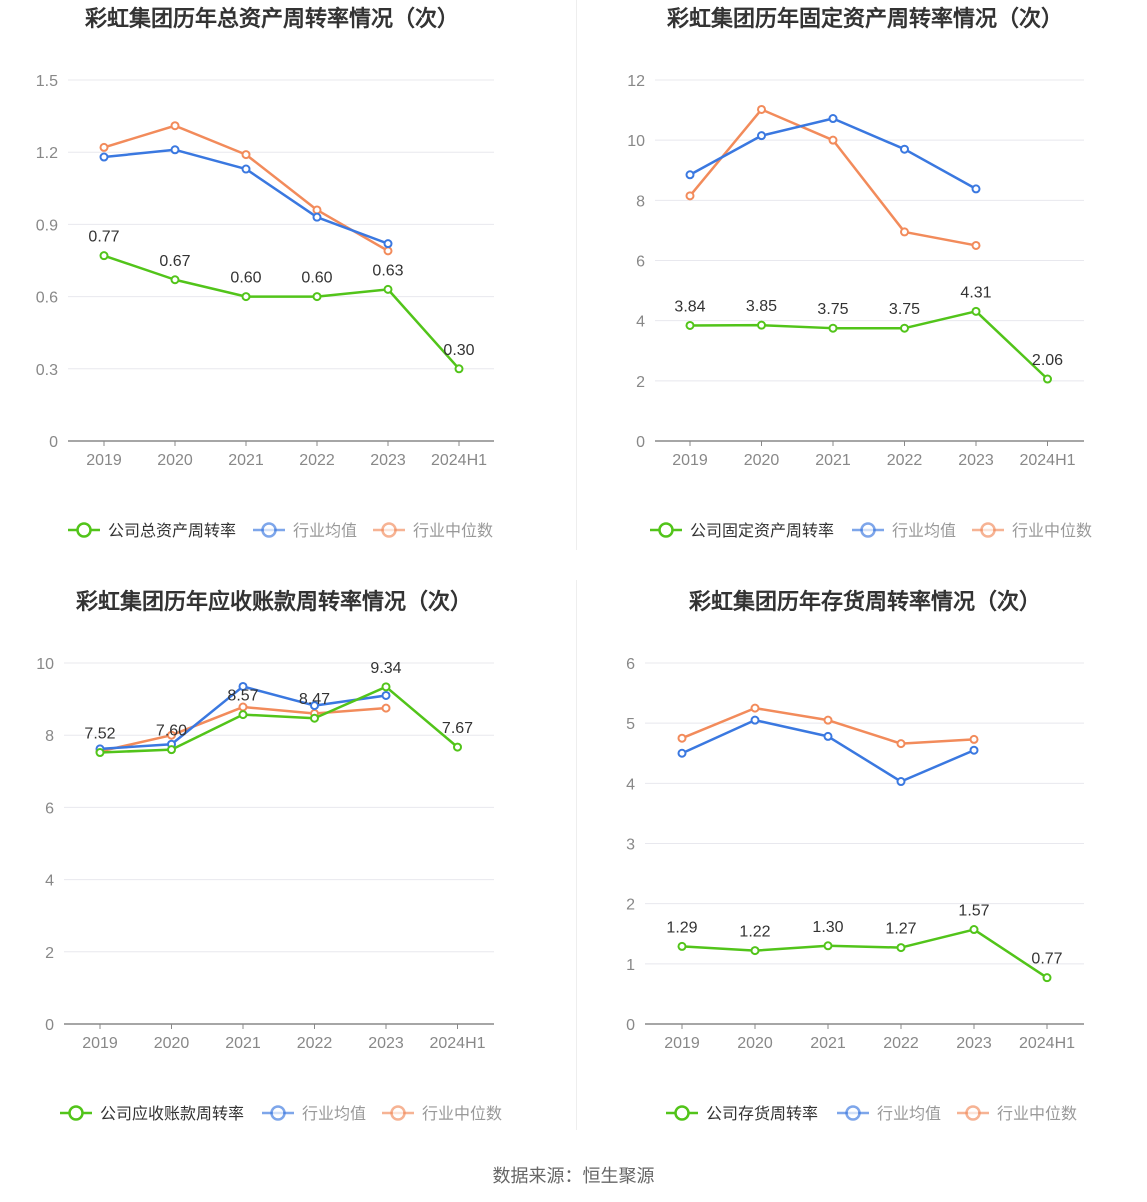 The width and height of the screenshot is (1147, 1202). What do you see at coordinates (172, 531) in the screenshot?
I see `legend-label: 公司总资产周转率` at bounding box center [172, 531].